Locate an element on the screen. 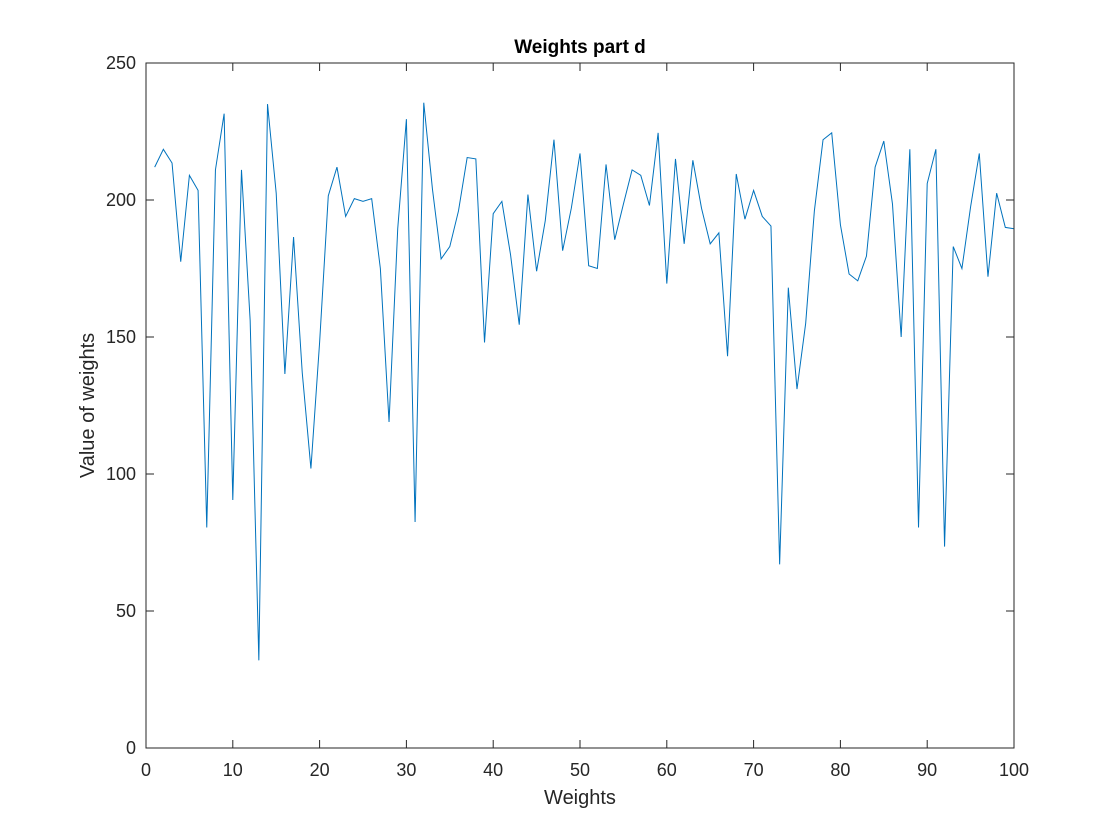  x-tick-label: 30 is located at coordinates (406, 770).